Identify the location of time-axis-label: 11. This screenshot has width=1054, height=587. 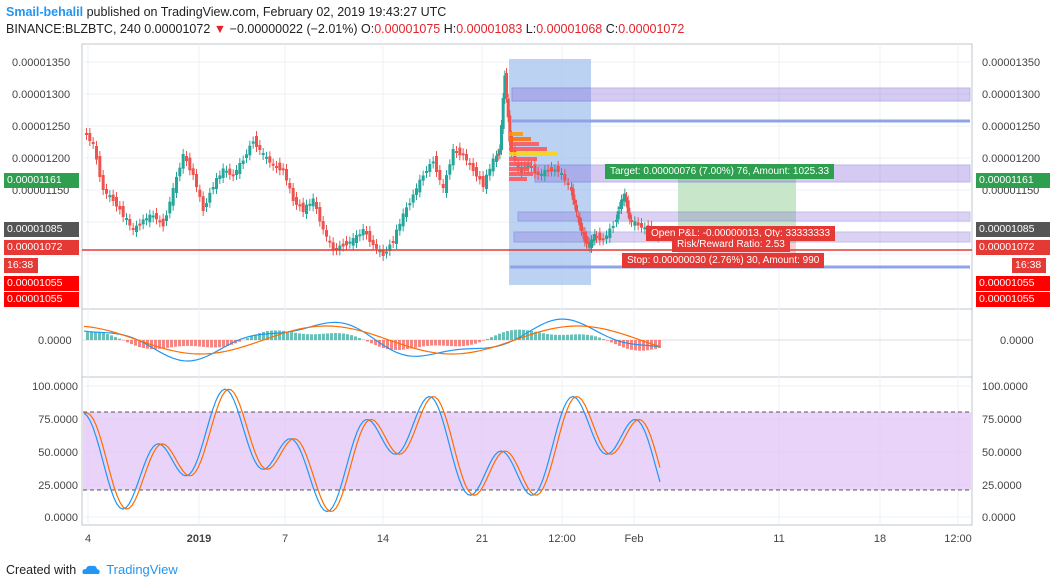
(778, 539).